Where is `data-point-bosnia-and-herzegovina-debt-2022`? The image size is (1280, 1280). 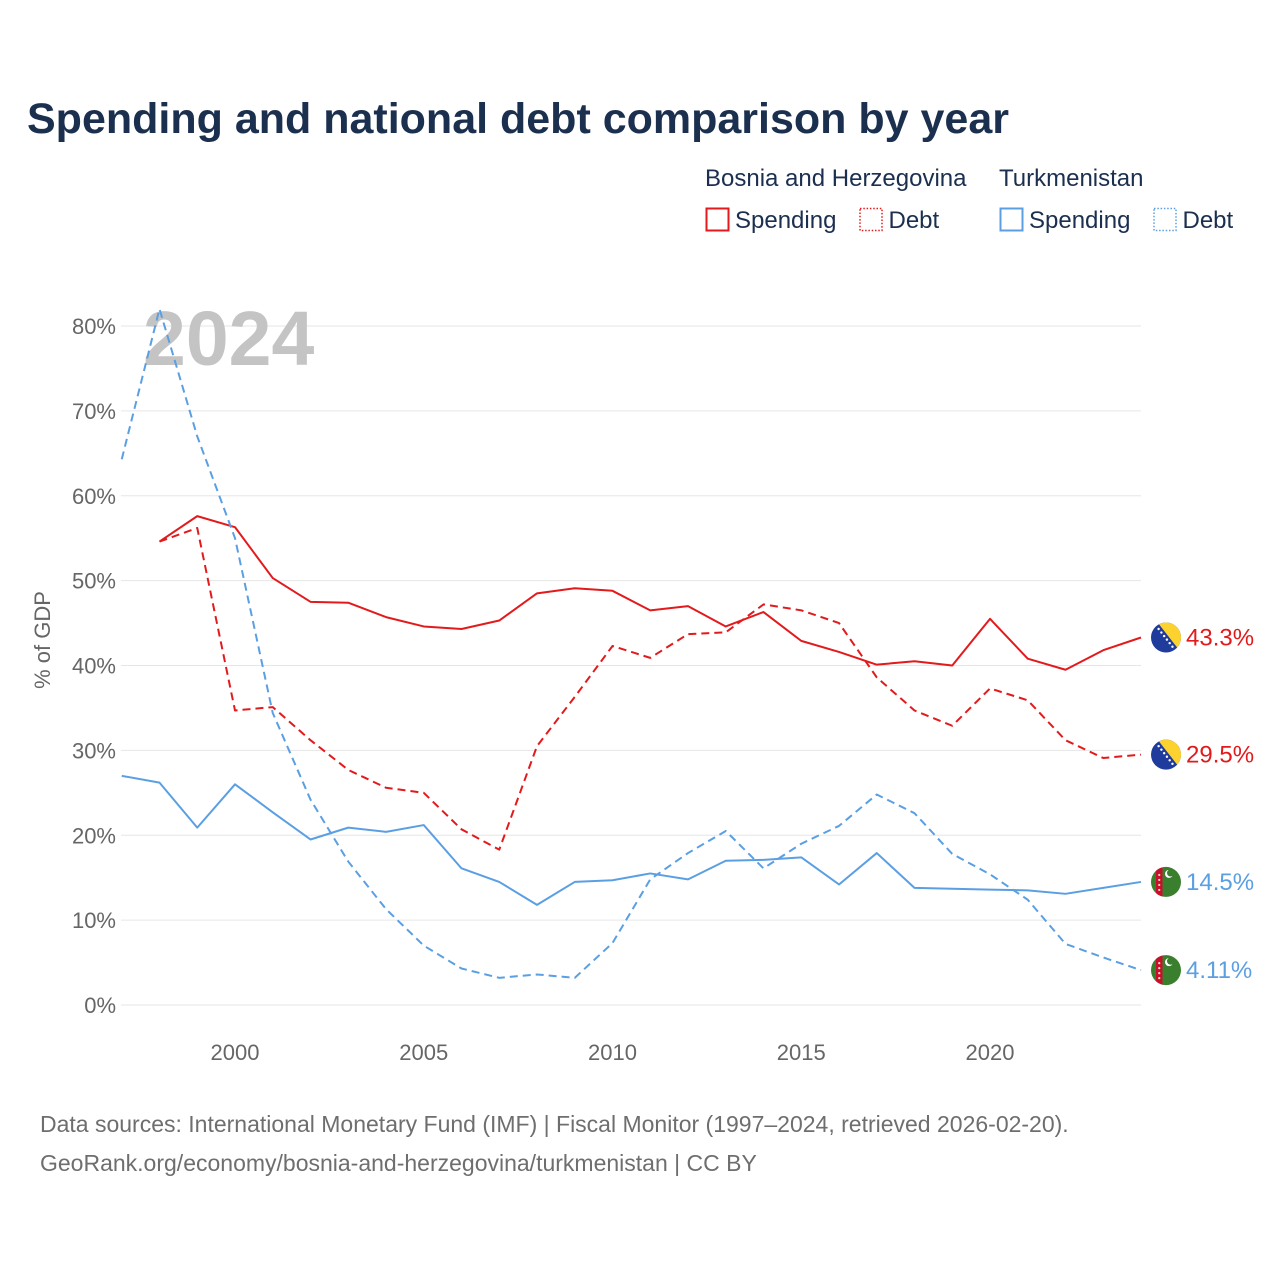 data-point-bosnia-and-herzegovina-debt-2022 is located at coordinates (1066, 740).